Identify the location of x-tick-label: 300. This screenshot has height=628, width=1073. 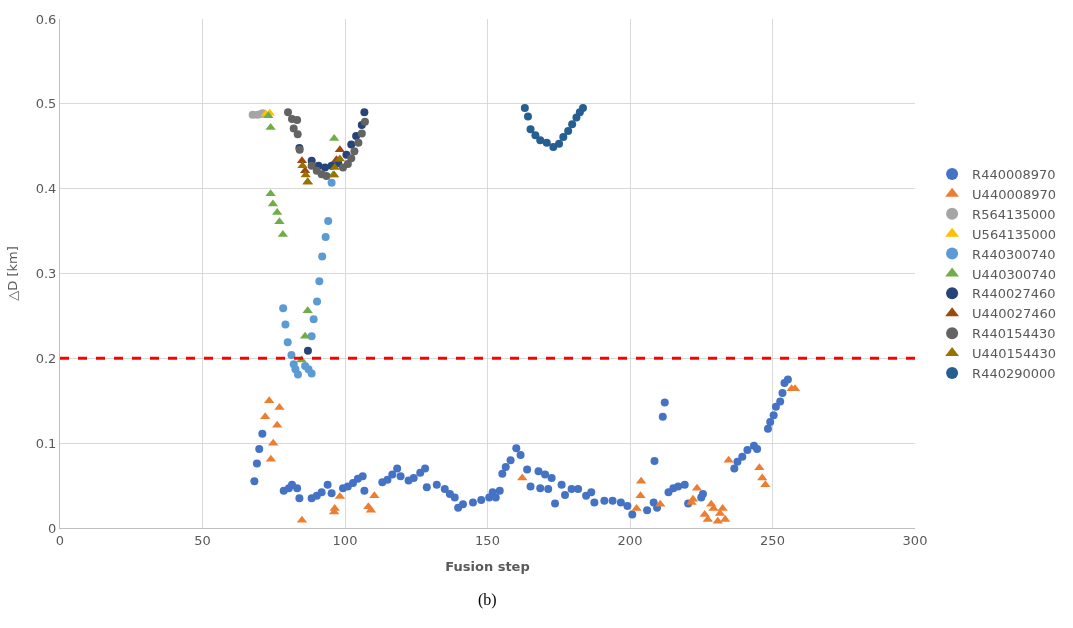
(915, 540).